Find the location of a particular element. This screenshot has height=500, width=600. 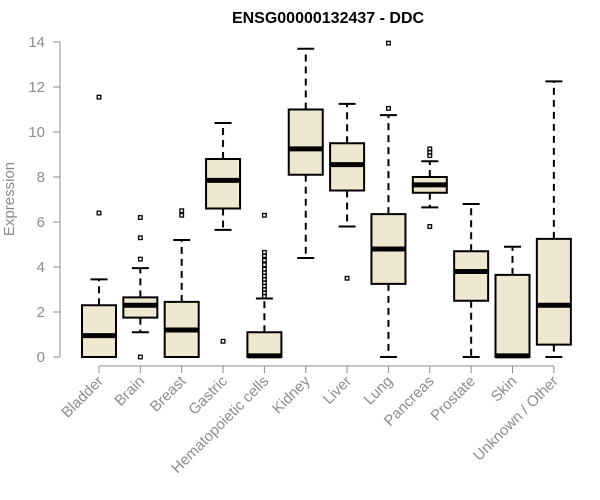

box-prostate is located at coordinates (471, 280).